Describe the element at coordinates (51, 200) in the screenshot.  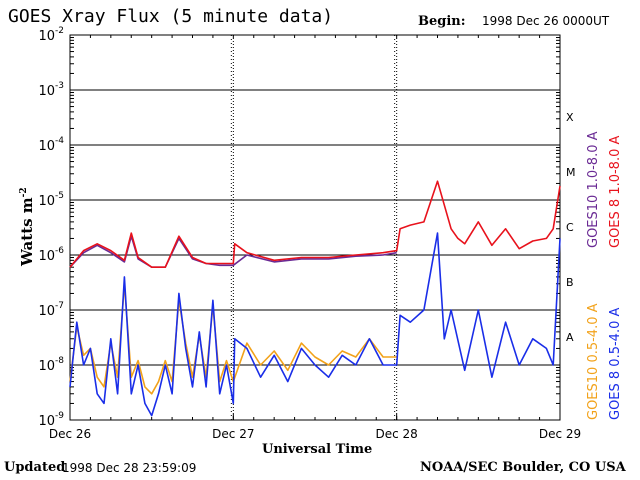
I see `y-tick-label: 10⁻⁵` at that location.